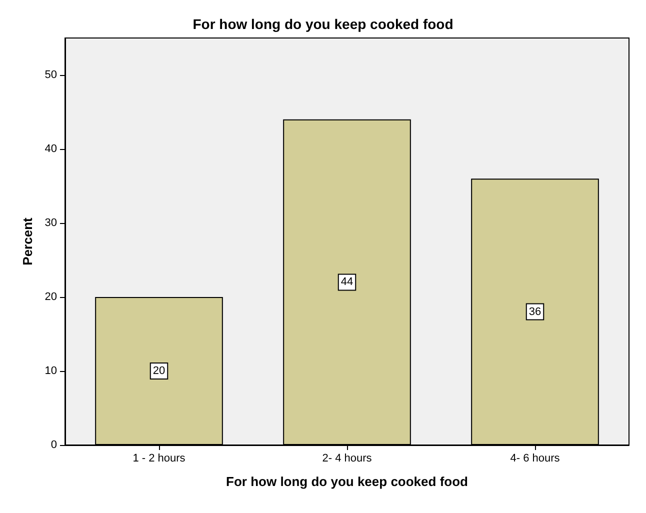 This screenshot has height=513, width=646. What do you see at coordinates (50, 297) in the screenshot?
I see `y-tick-label: 20` at bounding box center [50, 297].